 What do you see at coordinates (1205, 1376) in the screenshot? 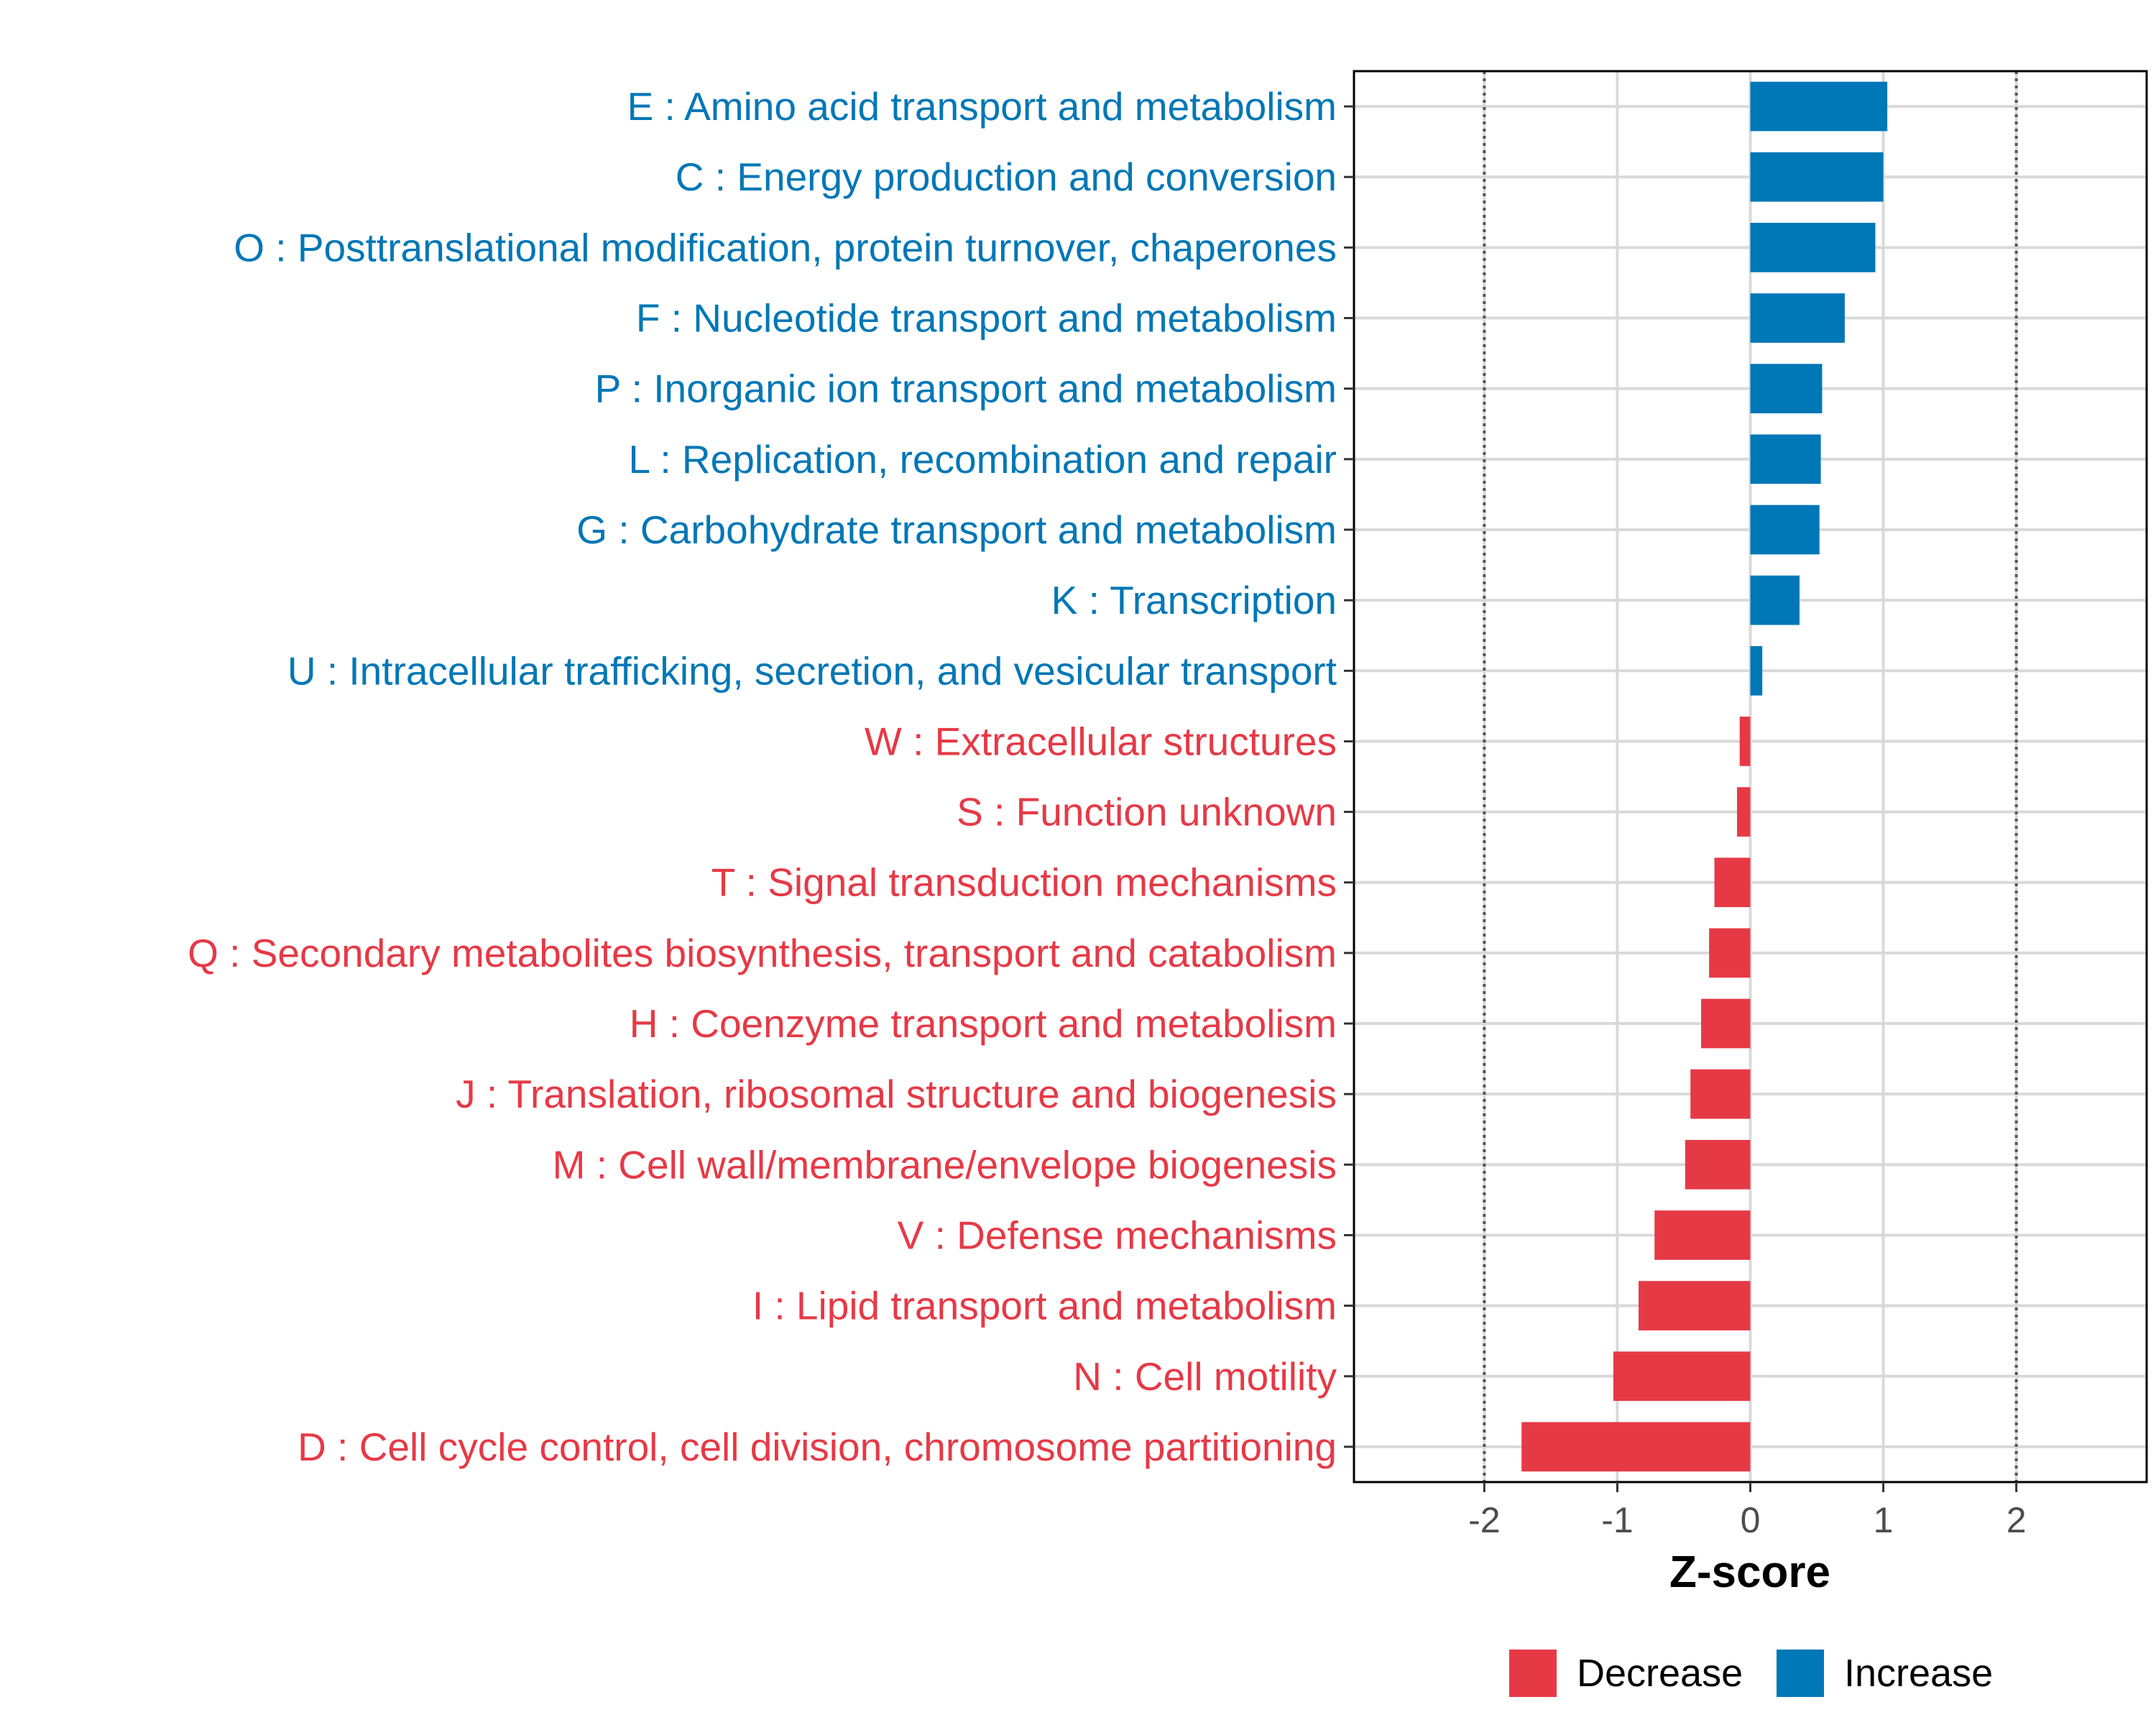
I see `category-label: N : Cell motility` at bounding box center [1205, 1376].